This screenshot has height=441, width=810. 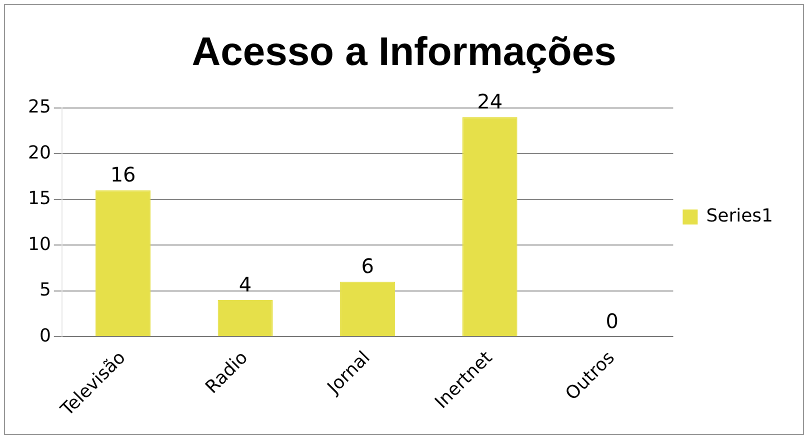 What do you see at coordinates (39, 153) in the screenshot?
I see `y-tick-label: 20` at bounding box center [39, 153].